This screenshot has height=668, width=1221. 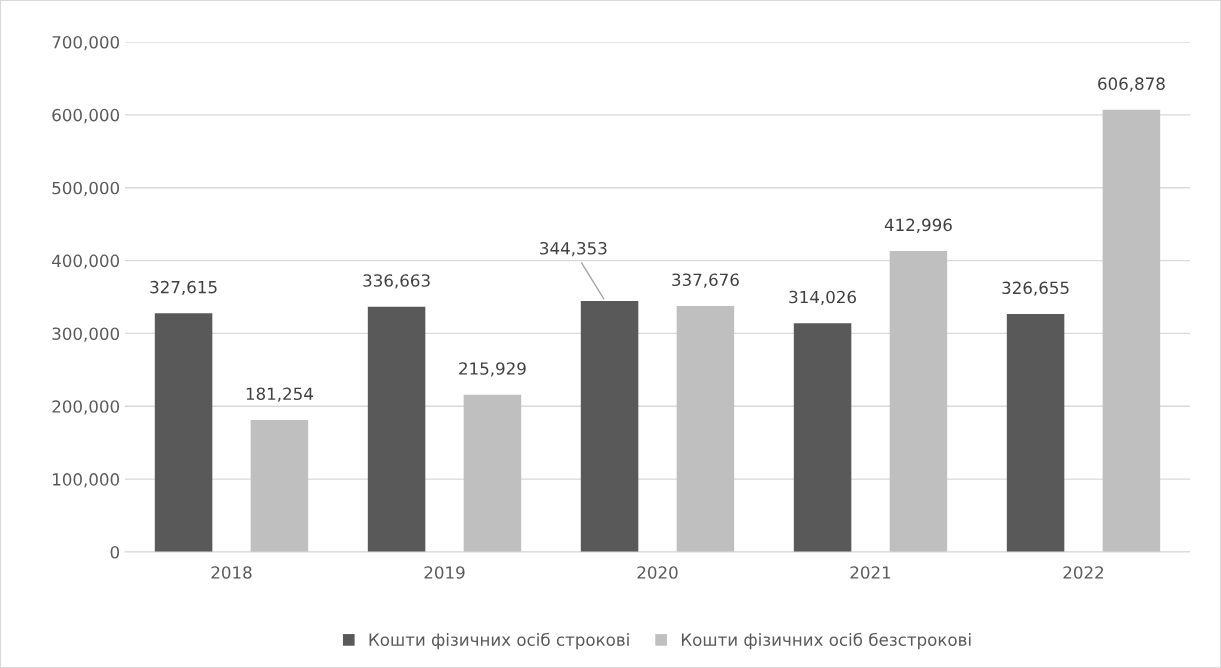 What do you see at coordinates (1131, 84) in the screenshot?
I see `data-label: 606,878` at bounding box center [1131, 84].